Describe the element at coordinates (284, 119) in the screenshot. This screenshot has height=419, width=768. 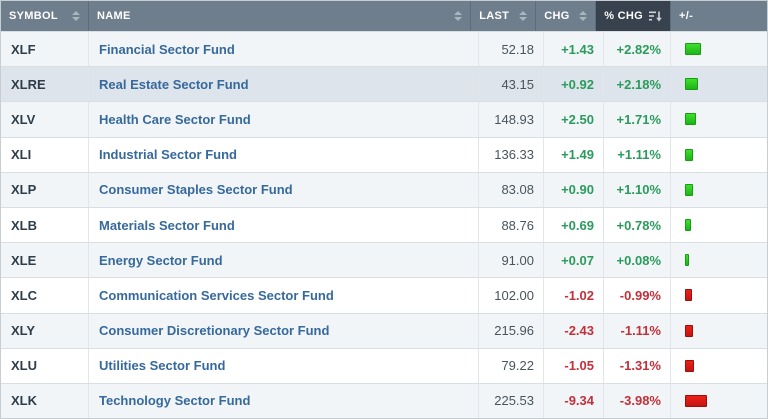
I see `name-cell: Health Care Sector Fund` at that location.